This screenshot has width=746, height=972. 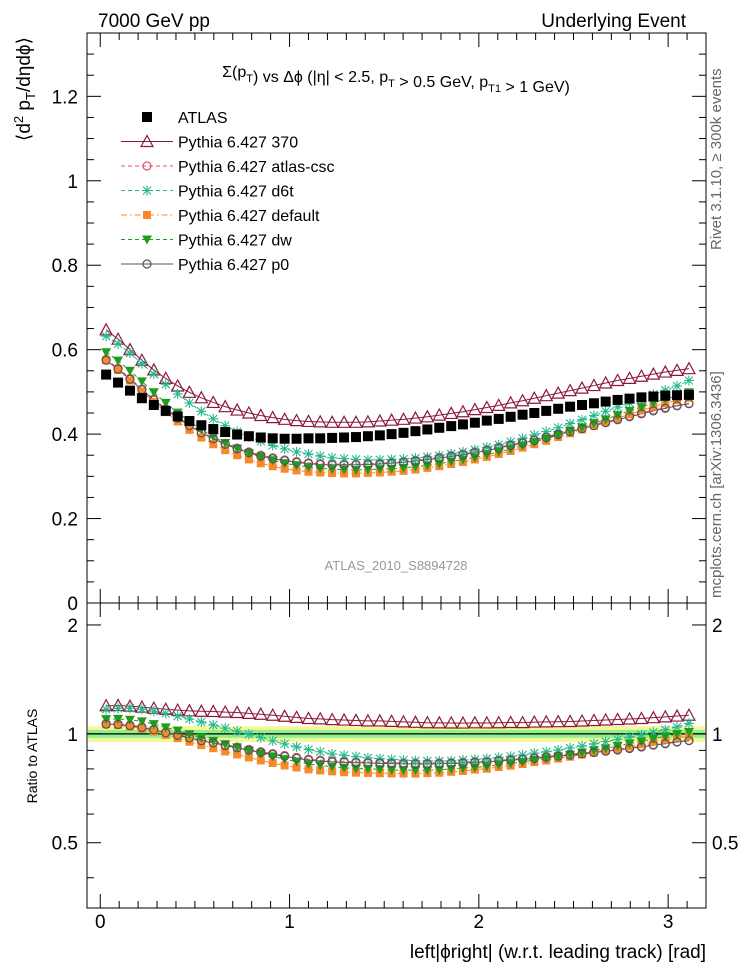 I want to click on legend-label-pythia-6-427-370: Pythia 6.427 370, so click(x=238, y=143).